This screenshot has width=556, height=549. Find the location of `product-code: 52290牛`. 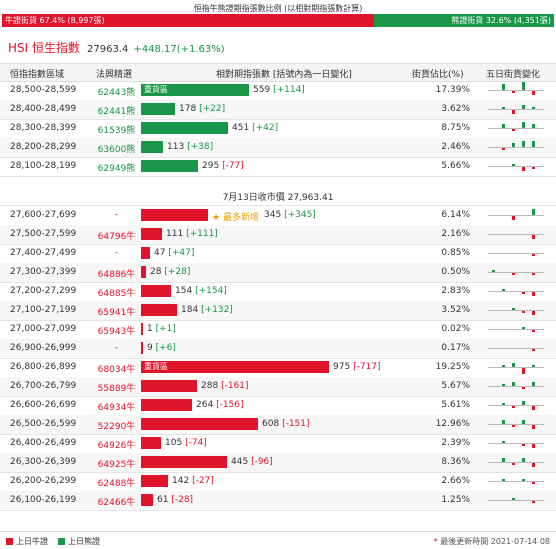

product-code: 52290牛 is located at coordinates (116, 427).